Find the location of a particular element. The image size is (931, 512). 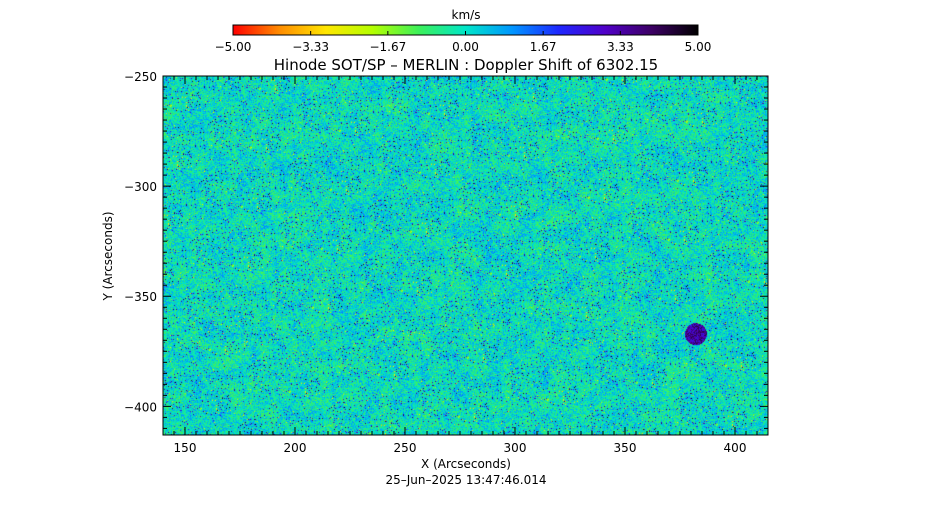

colorbar-tick-label: 3.33 is located at coordinates (620, 47).